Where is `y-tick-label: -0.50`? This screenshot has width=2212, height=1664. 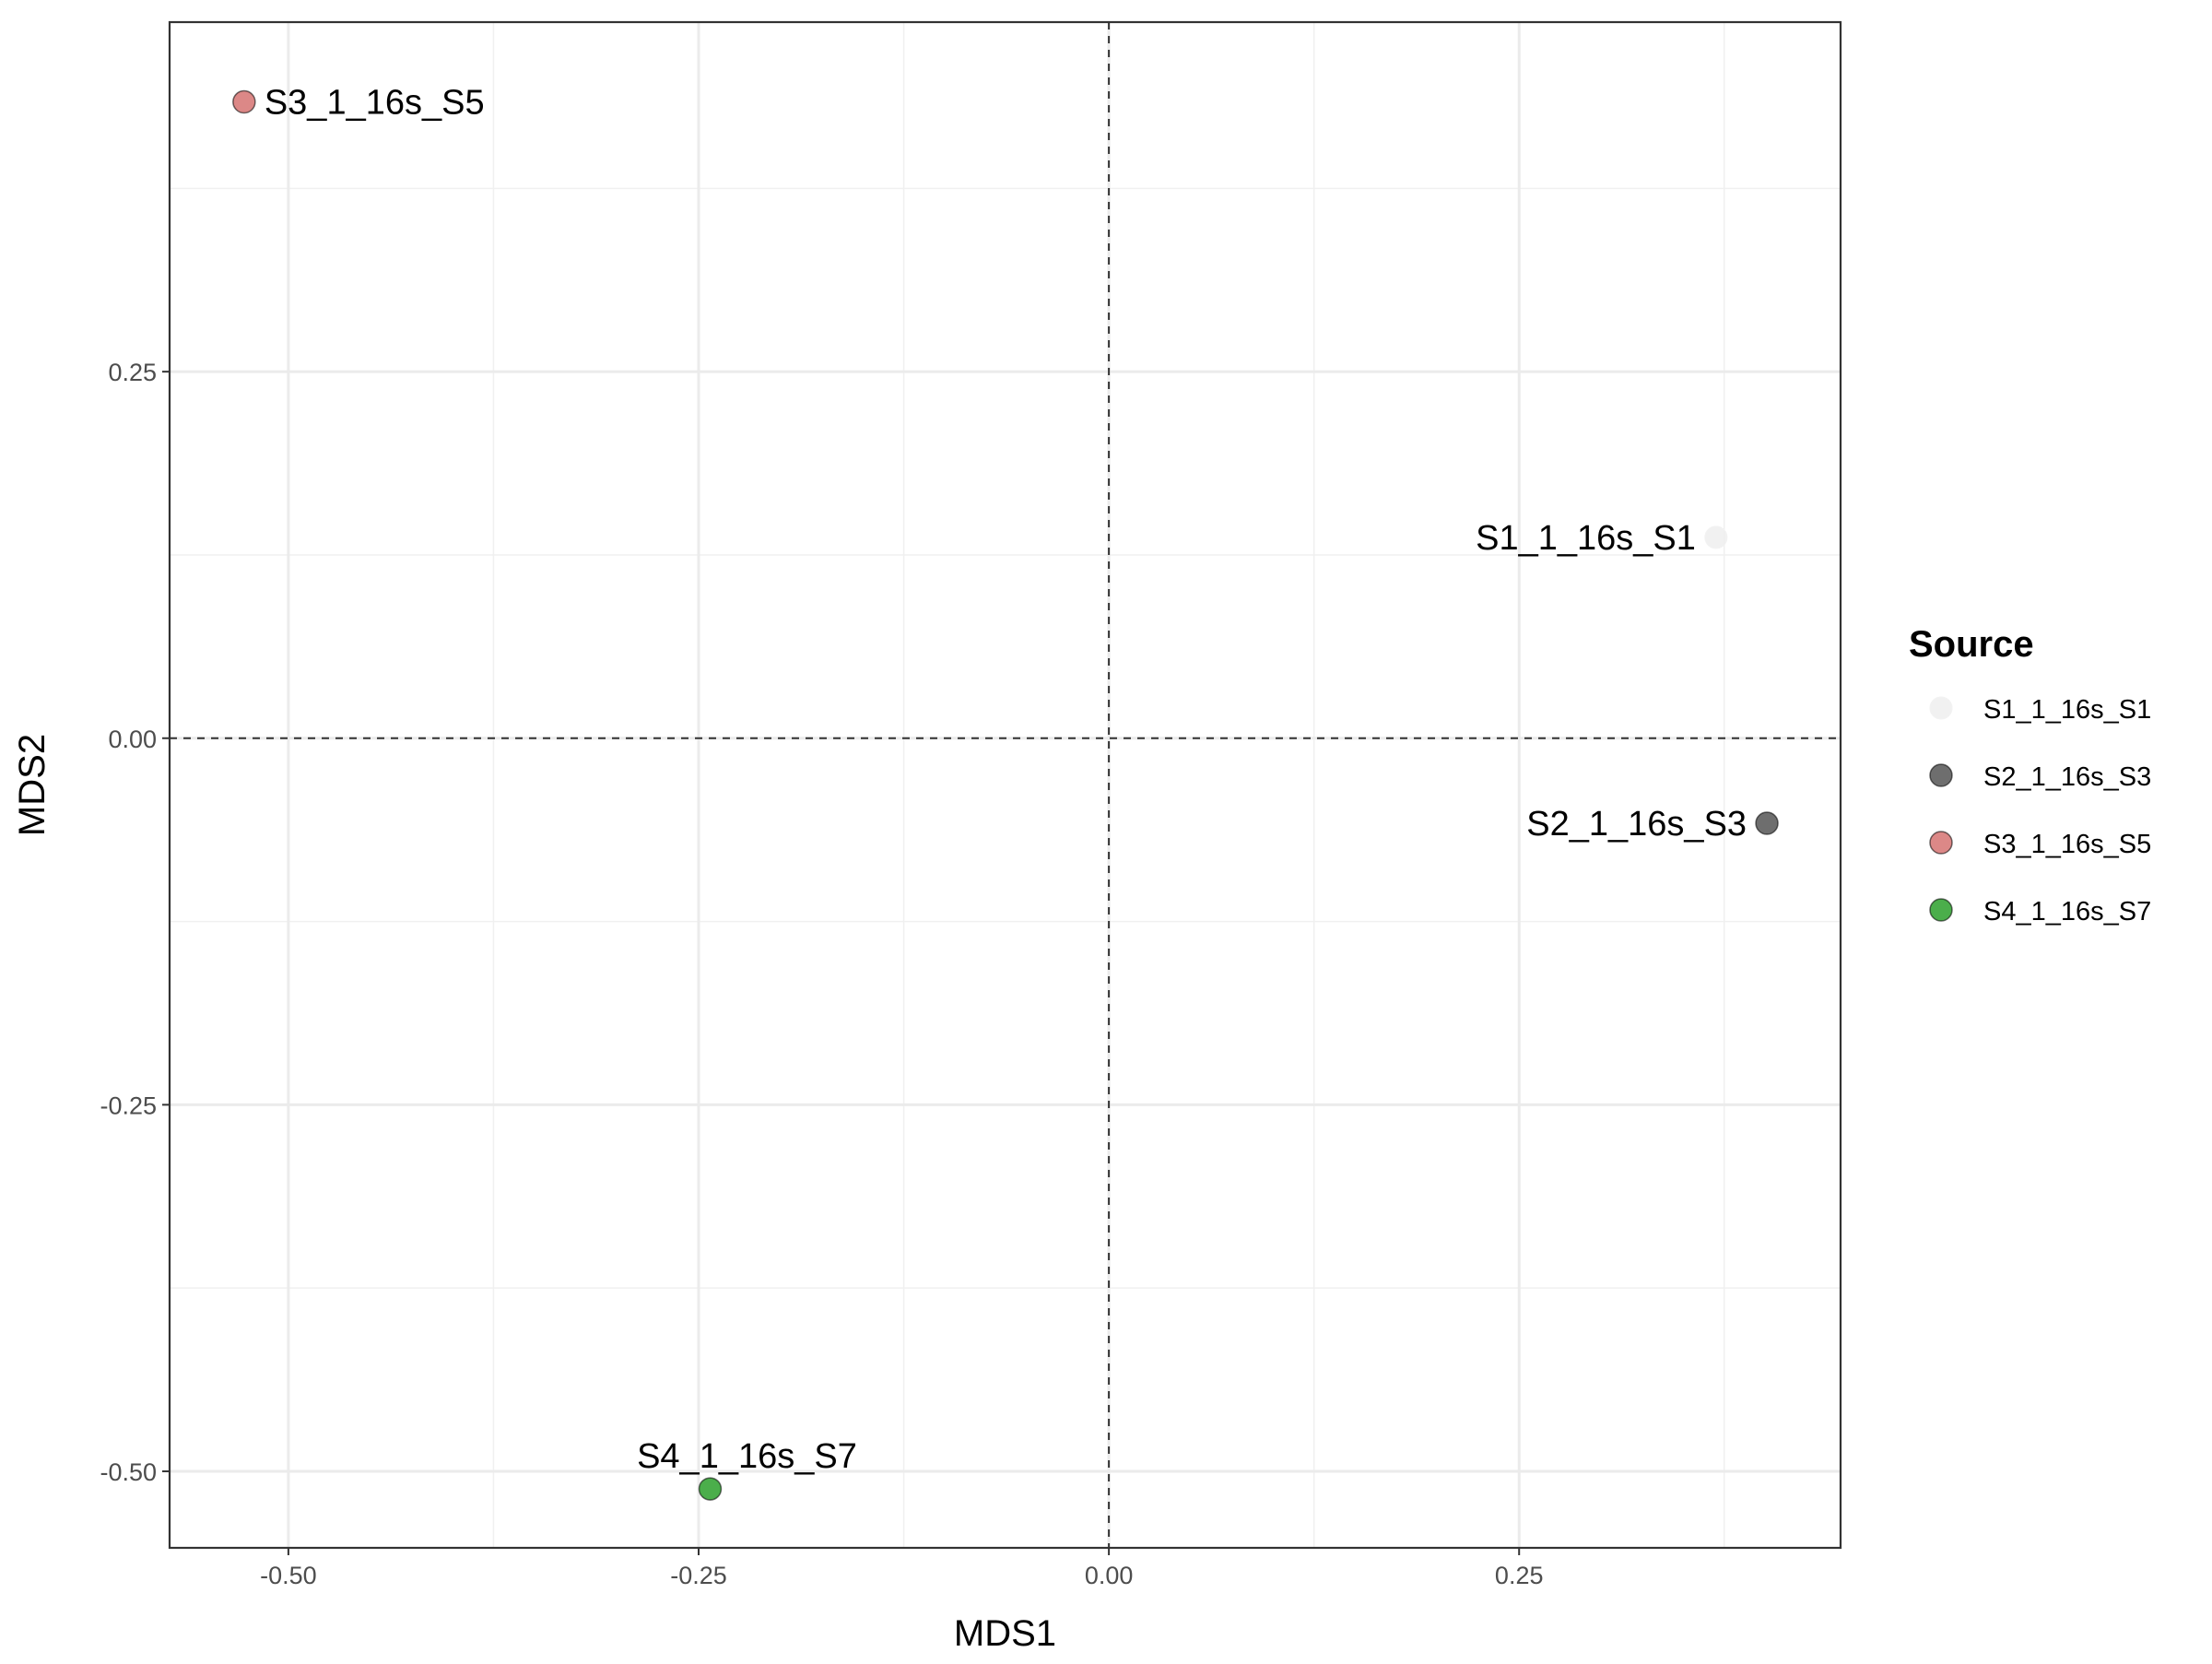
y-tick-label: -0.50 is located at coordinates (128, 1472).